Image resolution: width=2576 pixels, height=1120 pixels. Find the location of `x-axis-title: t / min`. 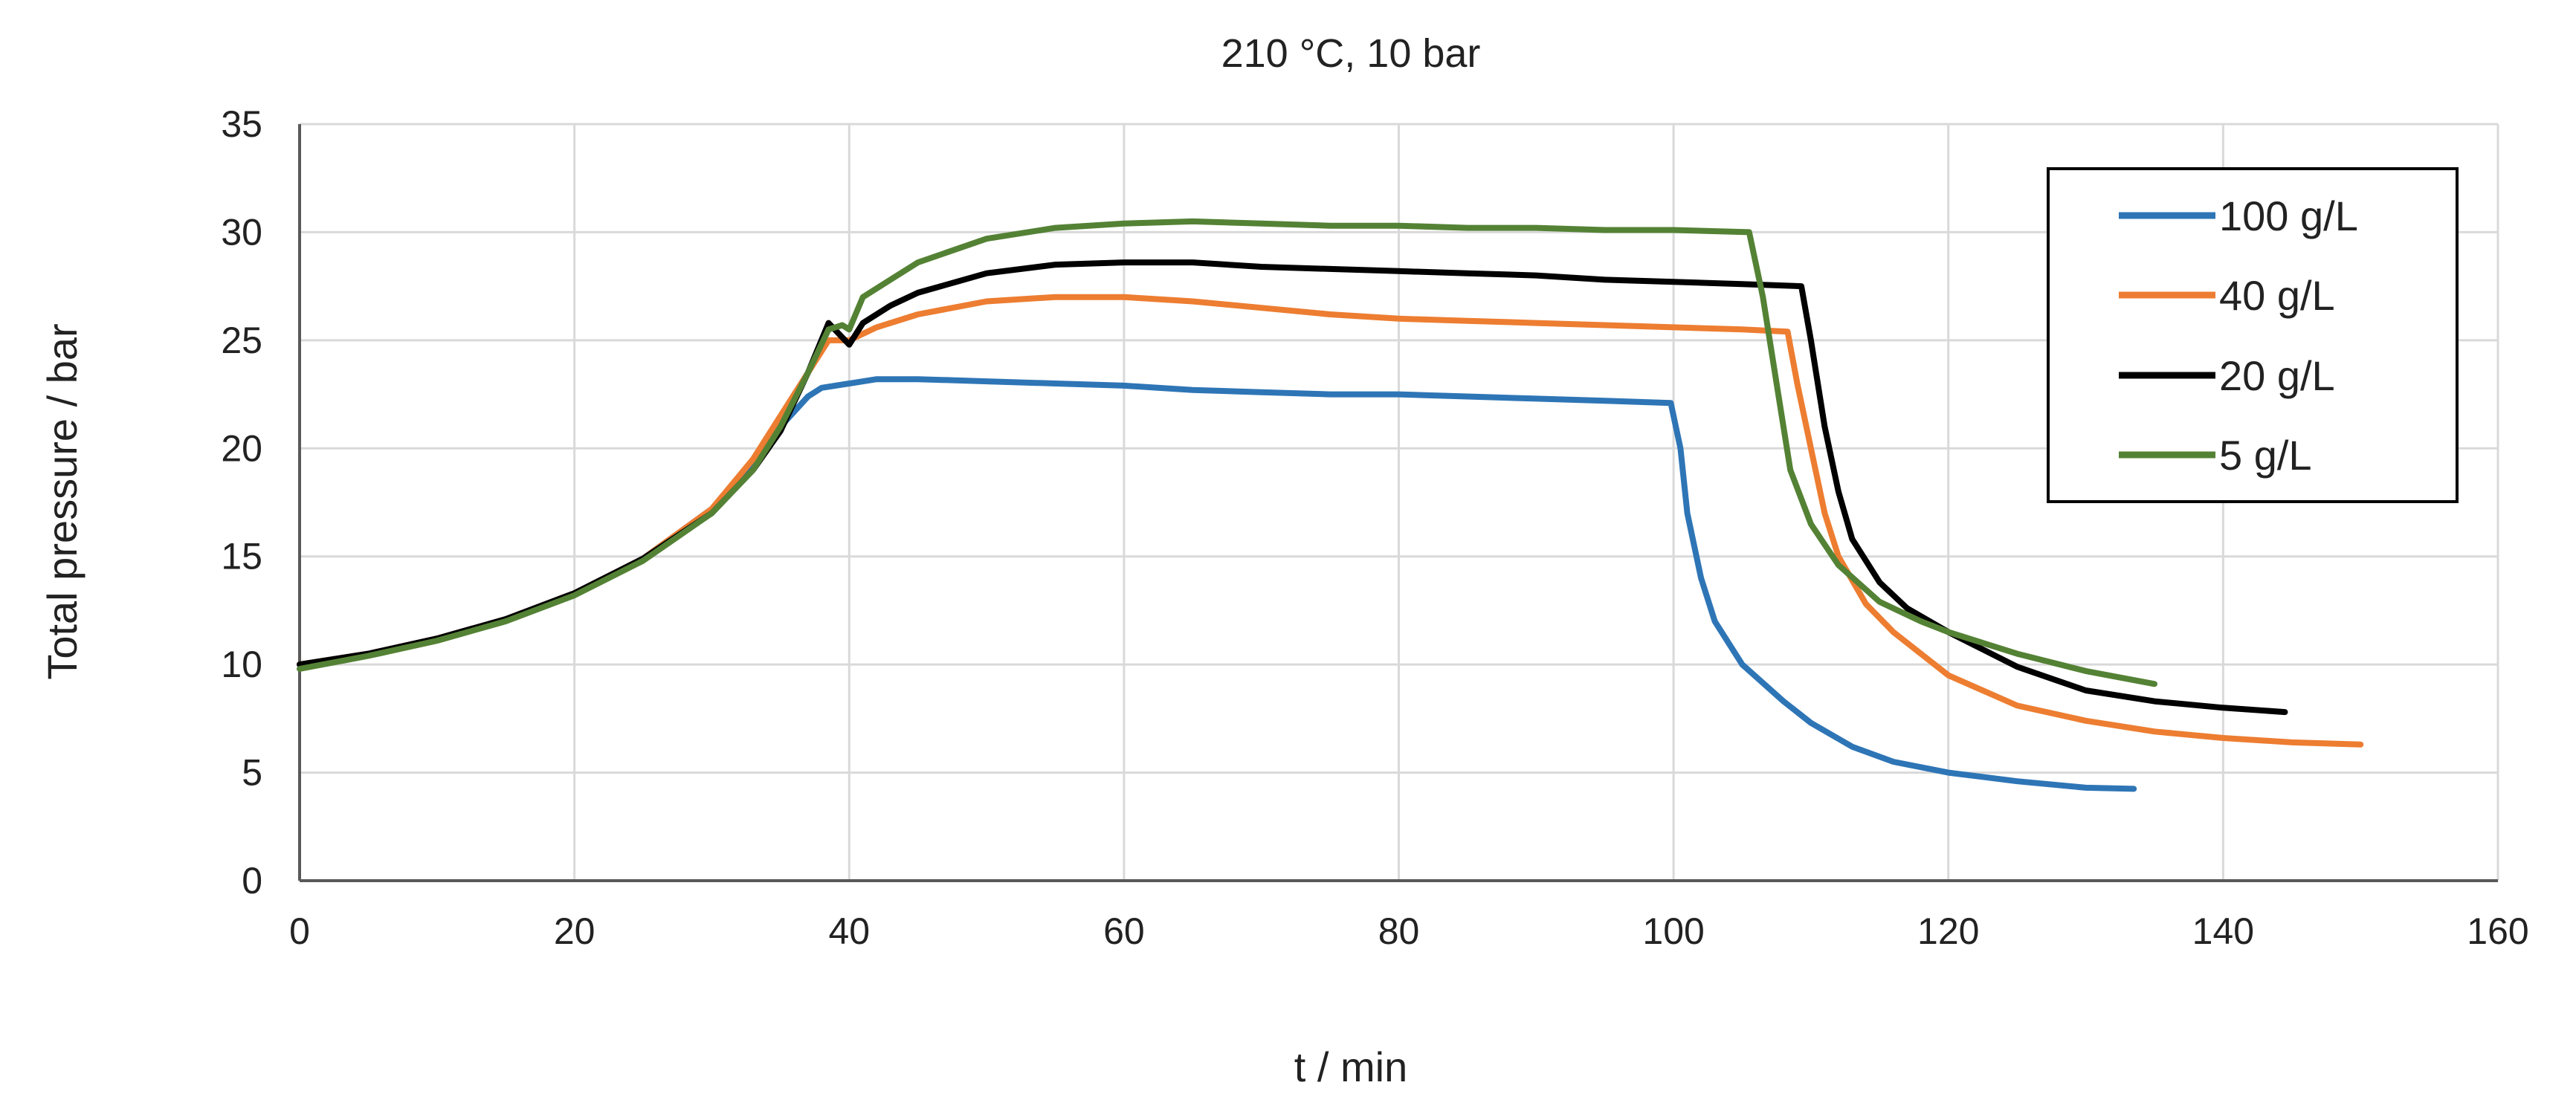

x-axis-title: t / min is located at coordinates (1350, 1066).